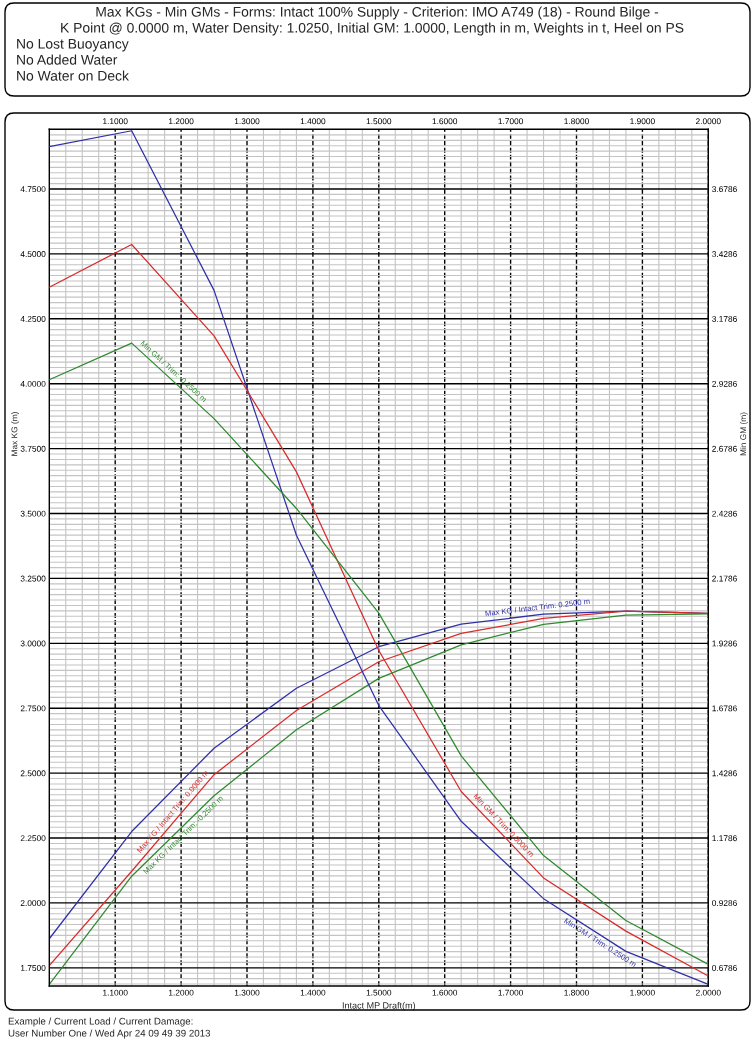 The image size is (754, 1044). Describe the element at coordinates (724, 319) in the screenshot. I see `y2-tick-label: 3.1786` at that location.